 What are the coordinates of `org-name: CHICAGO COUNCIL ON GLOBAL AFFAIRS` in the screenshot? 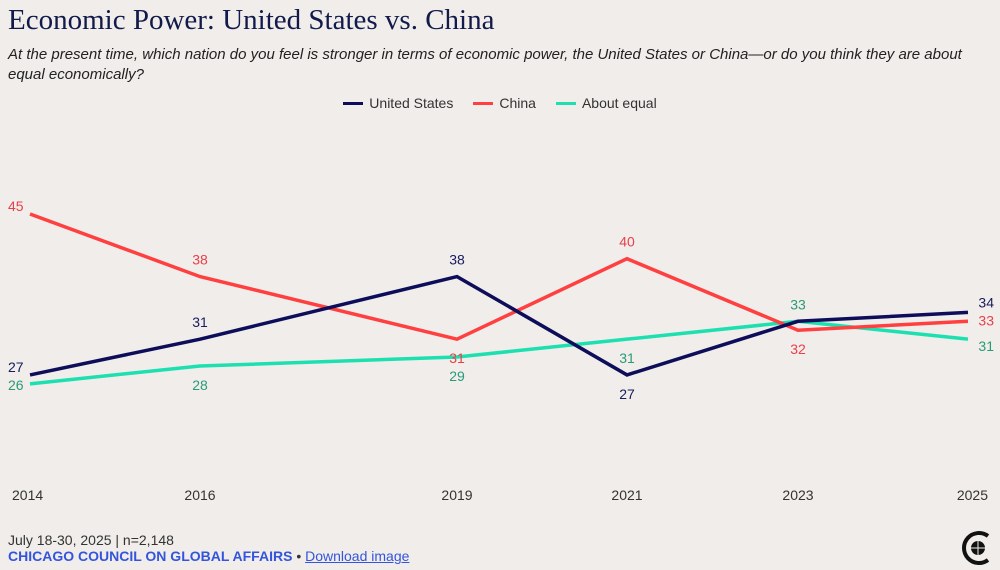 It's located at (150, 556).